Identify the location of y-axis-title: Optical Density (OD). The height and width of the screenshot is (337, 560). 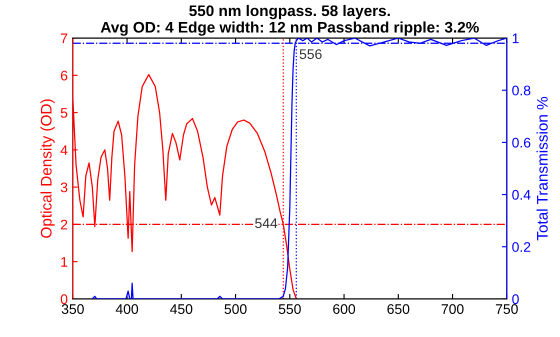
(47, 168).